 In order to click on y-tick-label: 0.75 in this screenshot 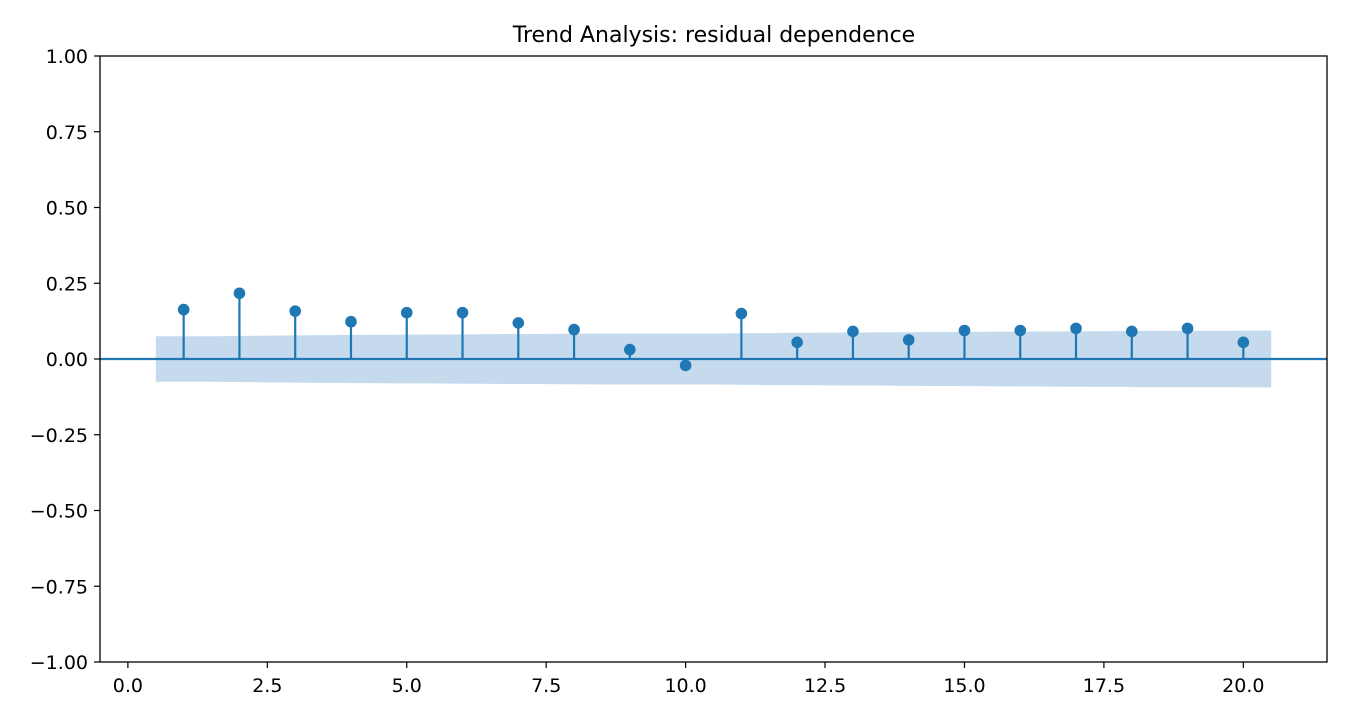, I will do `click(67, 133)`.